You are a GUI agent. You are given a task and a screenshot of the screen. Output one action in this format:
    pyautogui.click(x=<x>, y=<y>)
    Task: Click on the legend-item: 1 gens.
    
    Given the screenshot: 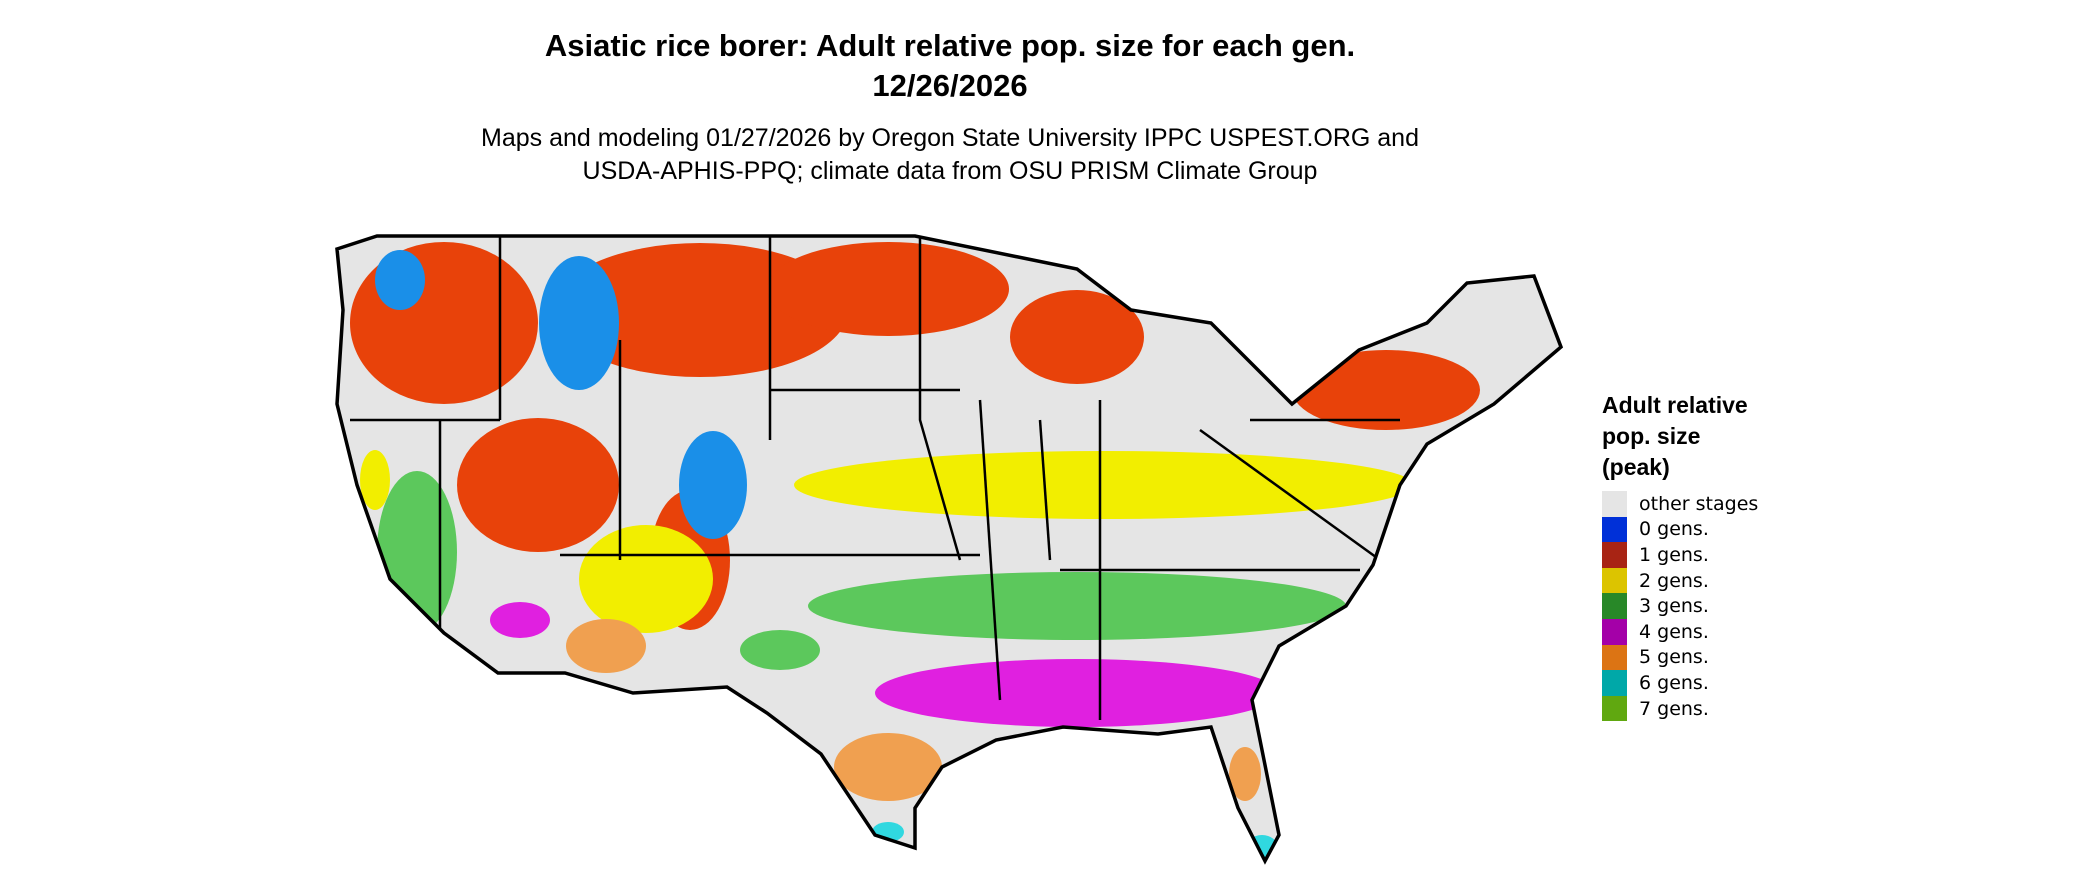 What is the action you would take?
    pyautogui.click(x=1712, y=555)
    